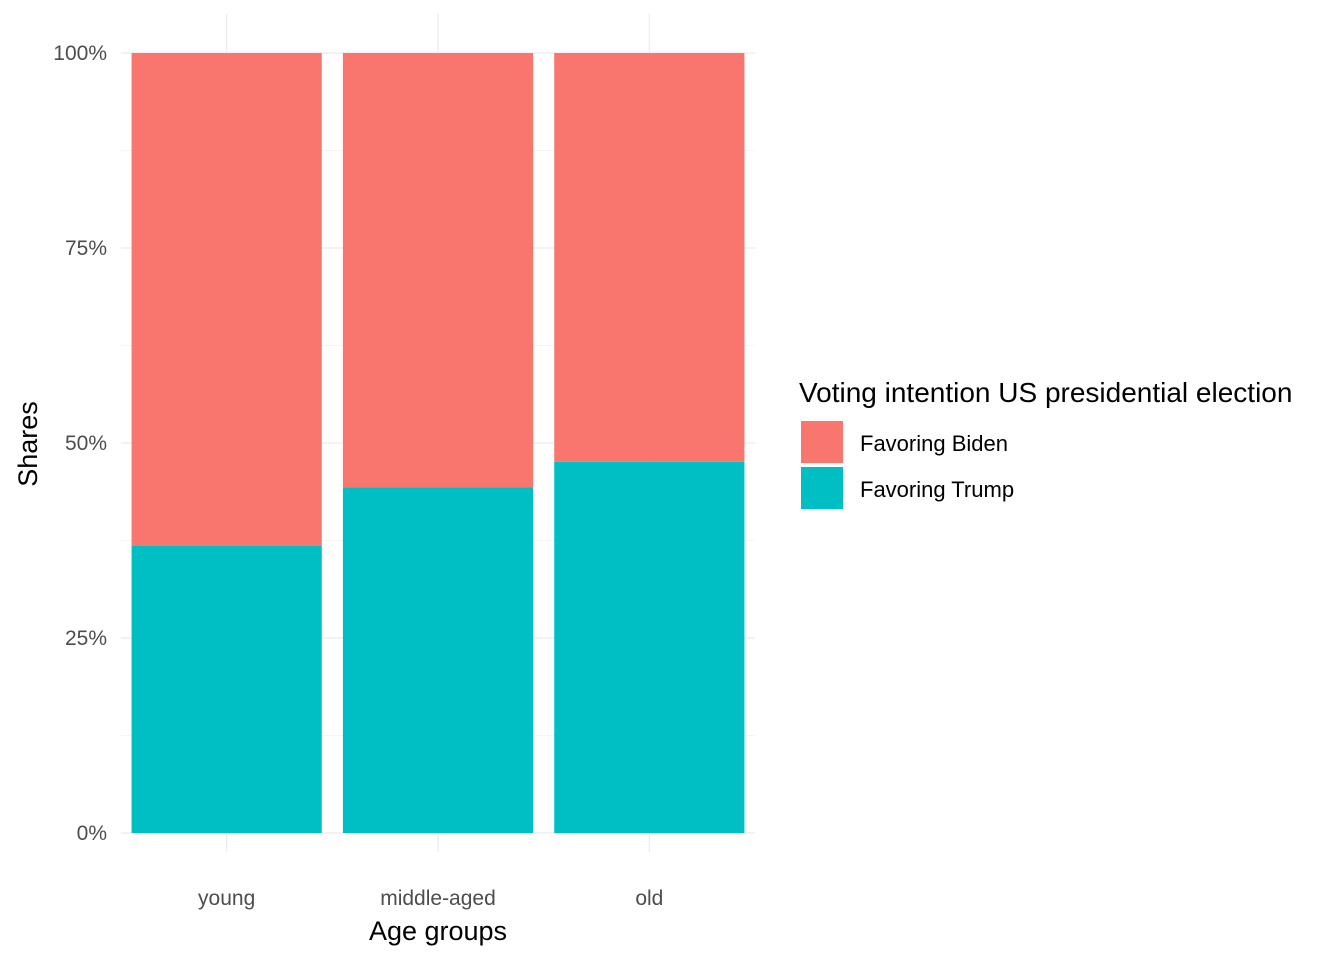  I want to click on bar-young-favoring-biden, so click(226, 299).